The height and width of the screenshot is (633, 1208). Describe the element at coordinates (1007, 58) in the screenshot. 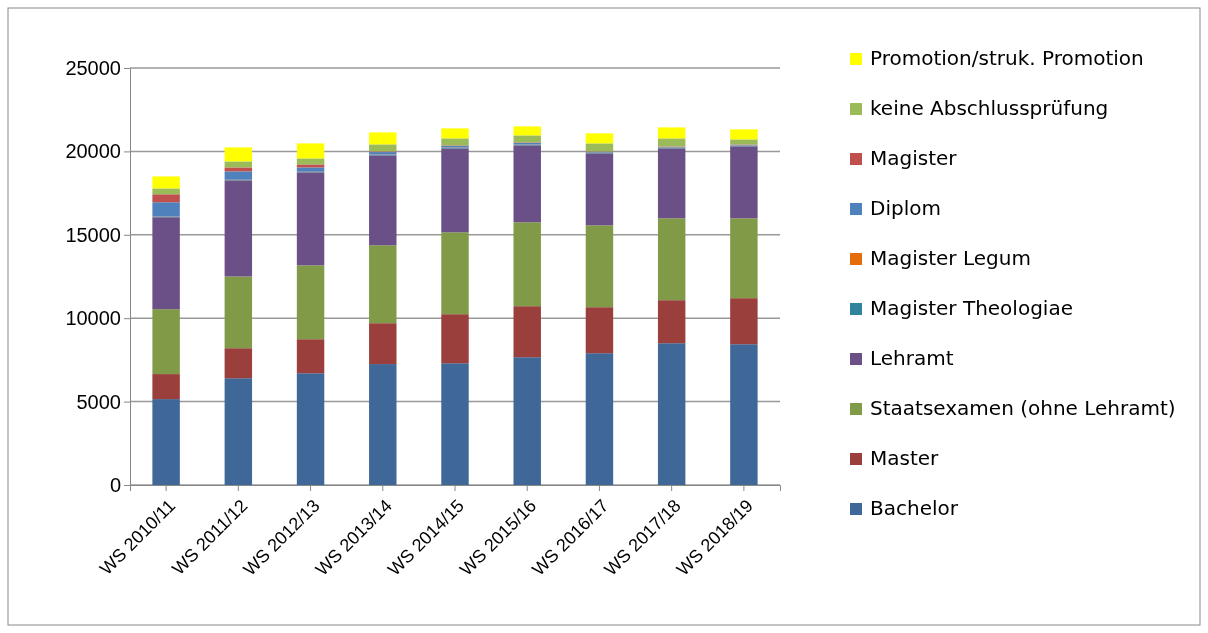

I see `legend-label: Promotion/struk. Promotion` at that location.